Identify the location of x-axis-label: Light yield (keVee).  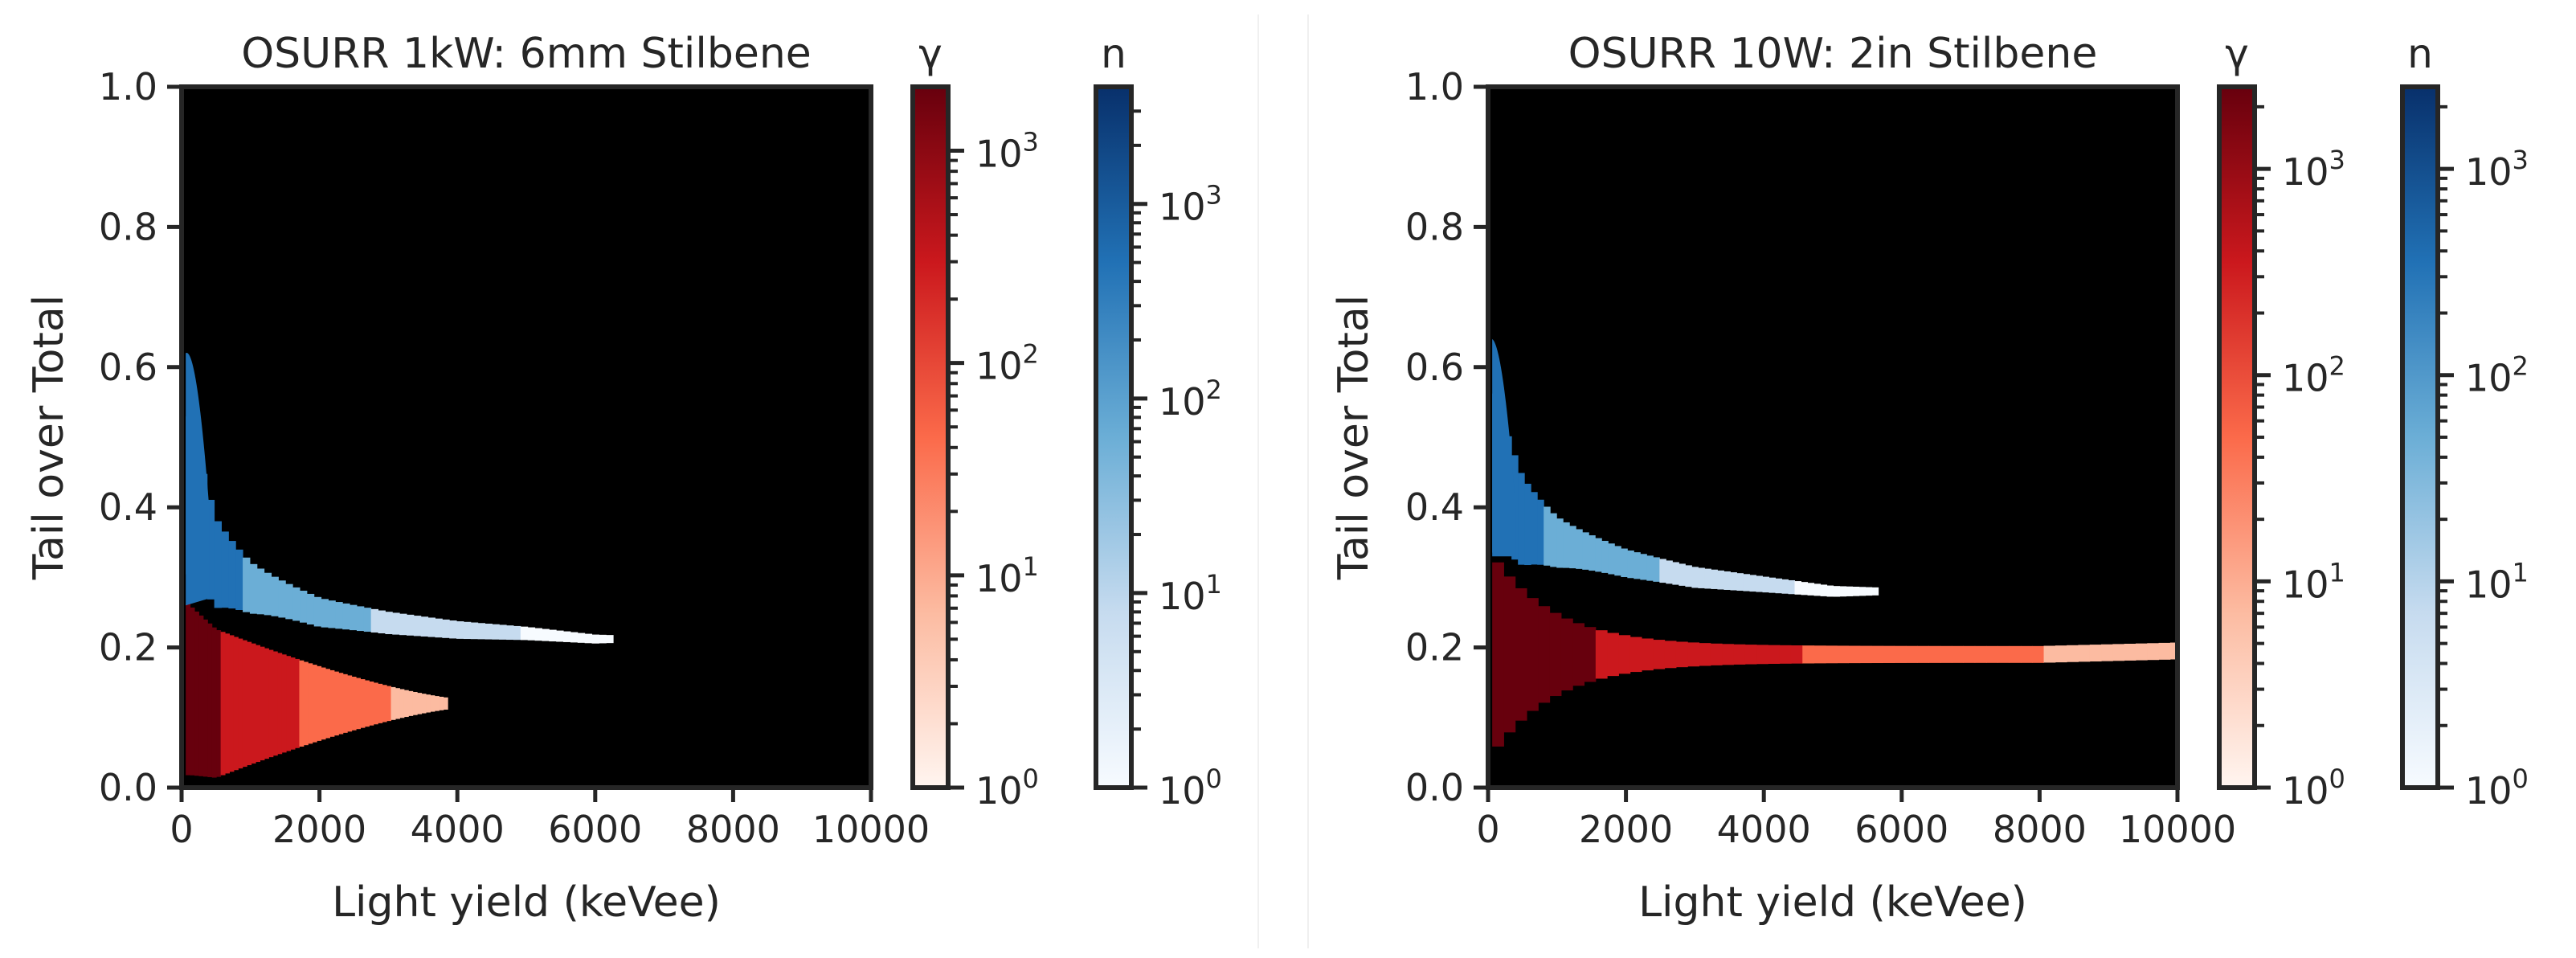
(1833, 903).